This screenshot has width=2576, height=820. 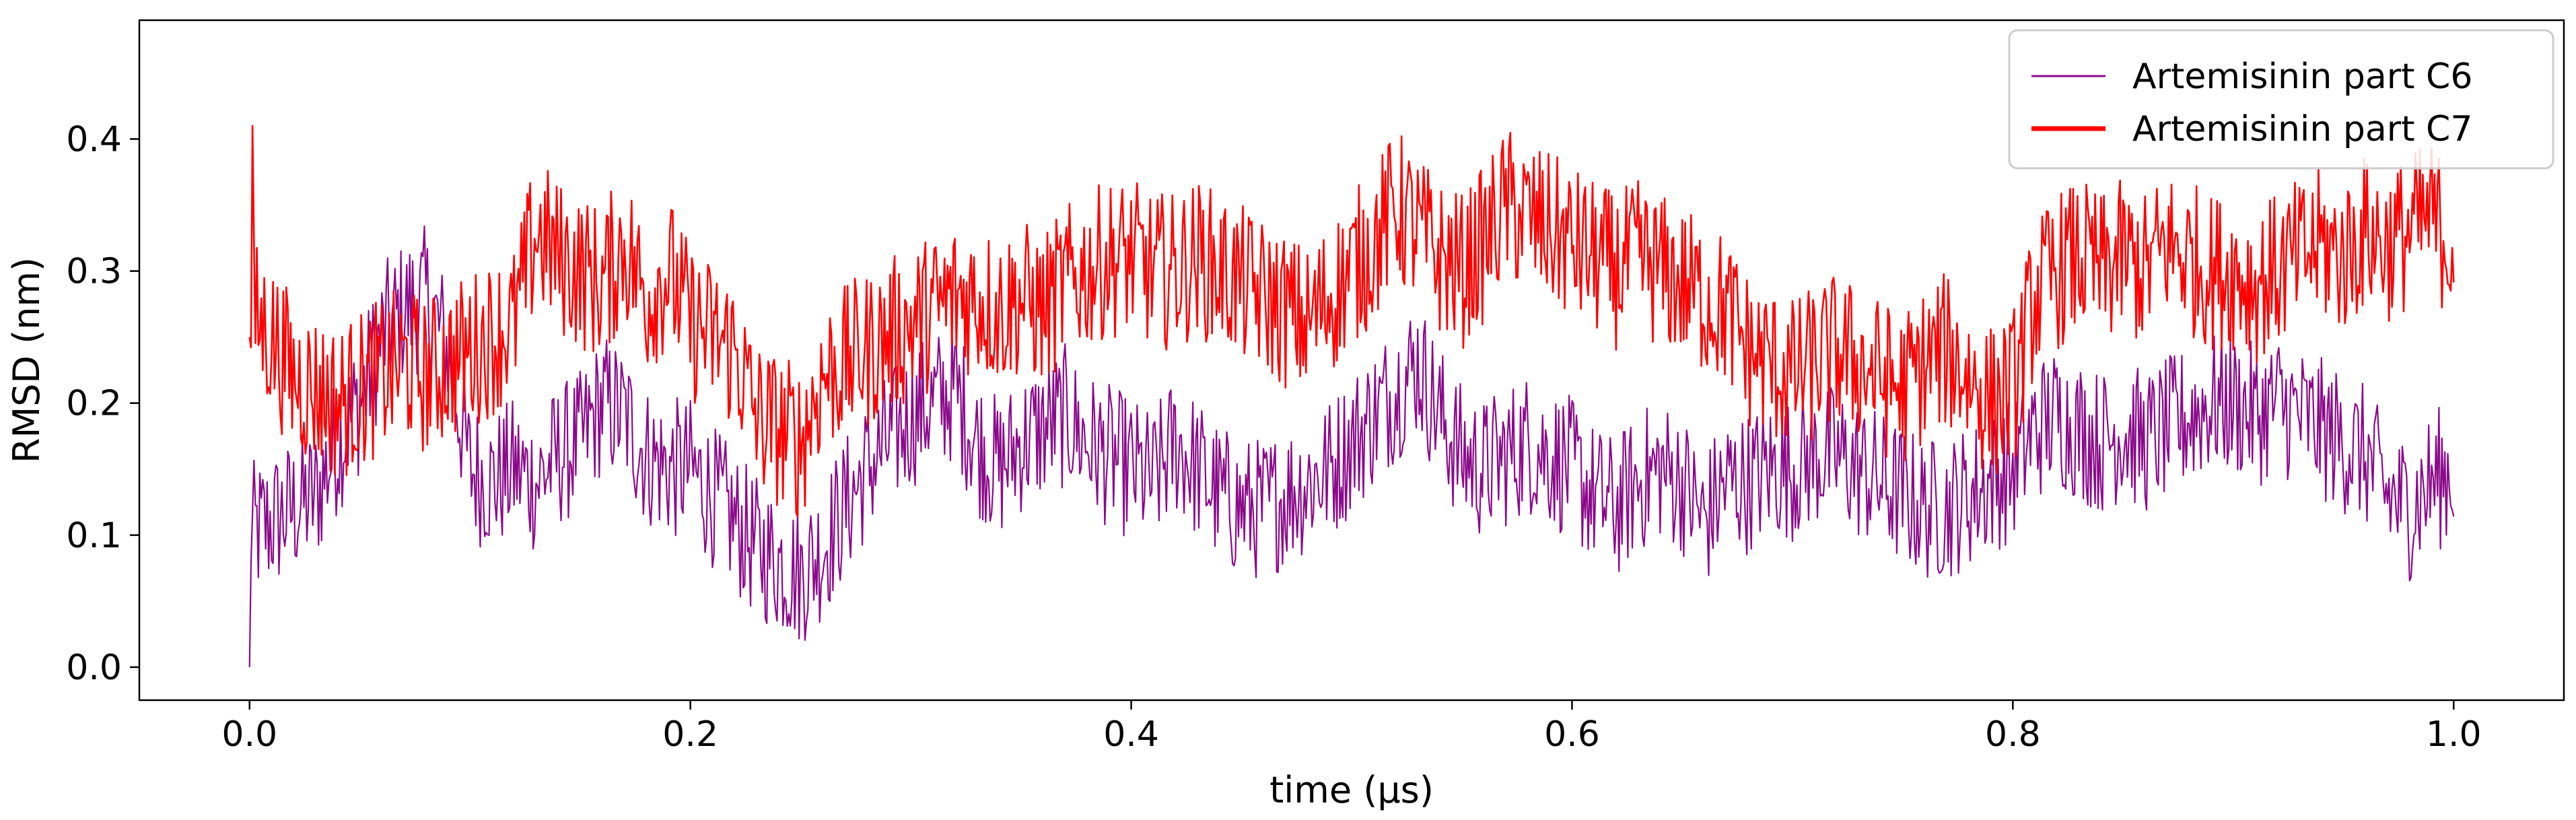 What do you see at coordinates (1351, 727) in the screenshot?
I see `x-axis: 0.0 0.2 0.4 0.6 0.8 1.0` at bounding box center [1351, 727].